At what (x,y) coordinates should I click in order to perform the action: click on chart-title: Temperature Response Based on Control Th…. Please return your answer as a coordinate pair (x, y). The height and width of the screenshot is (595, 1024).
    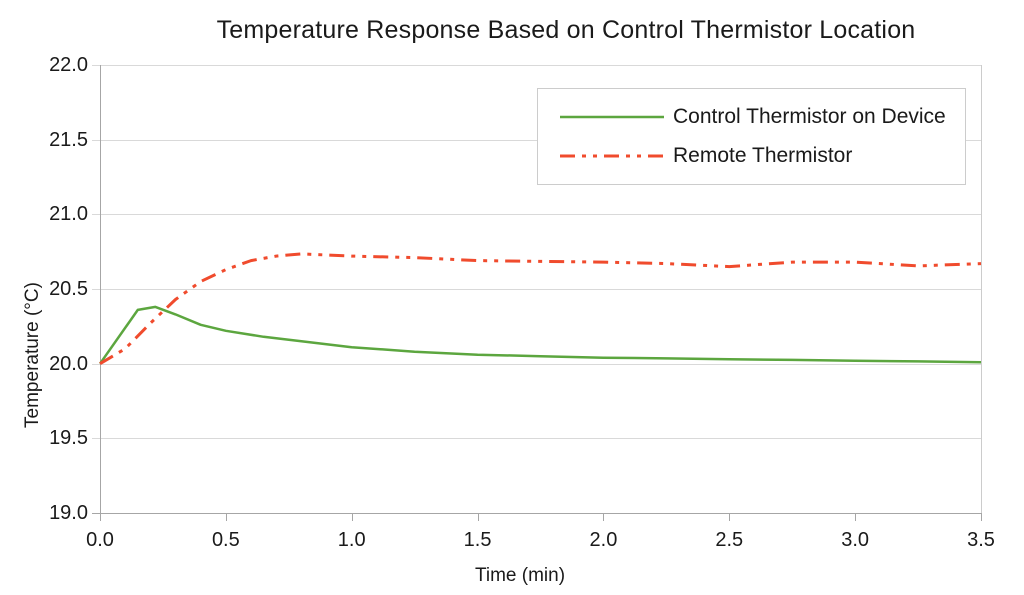
    Looking at the image, I should click on (566, 30).